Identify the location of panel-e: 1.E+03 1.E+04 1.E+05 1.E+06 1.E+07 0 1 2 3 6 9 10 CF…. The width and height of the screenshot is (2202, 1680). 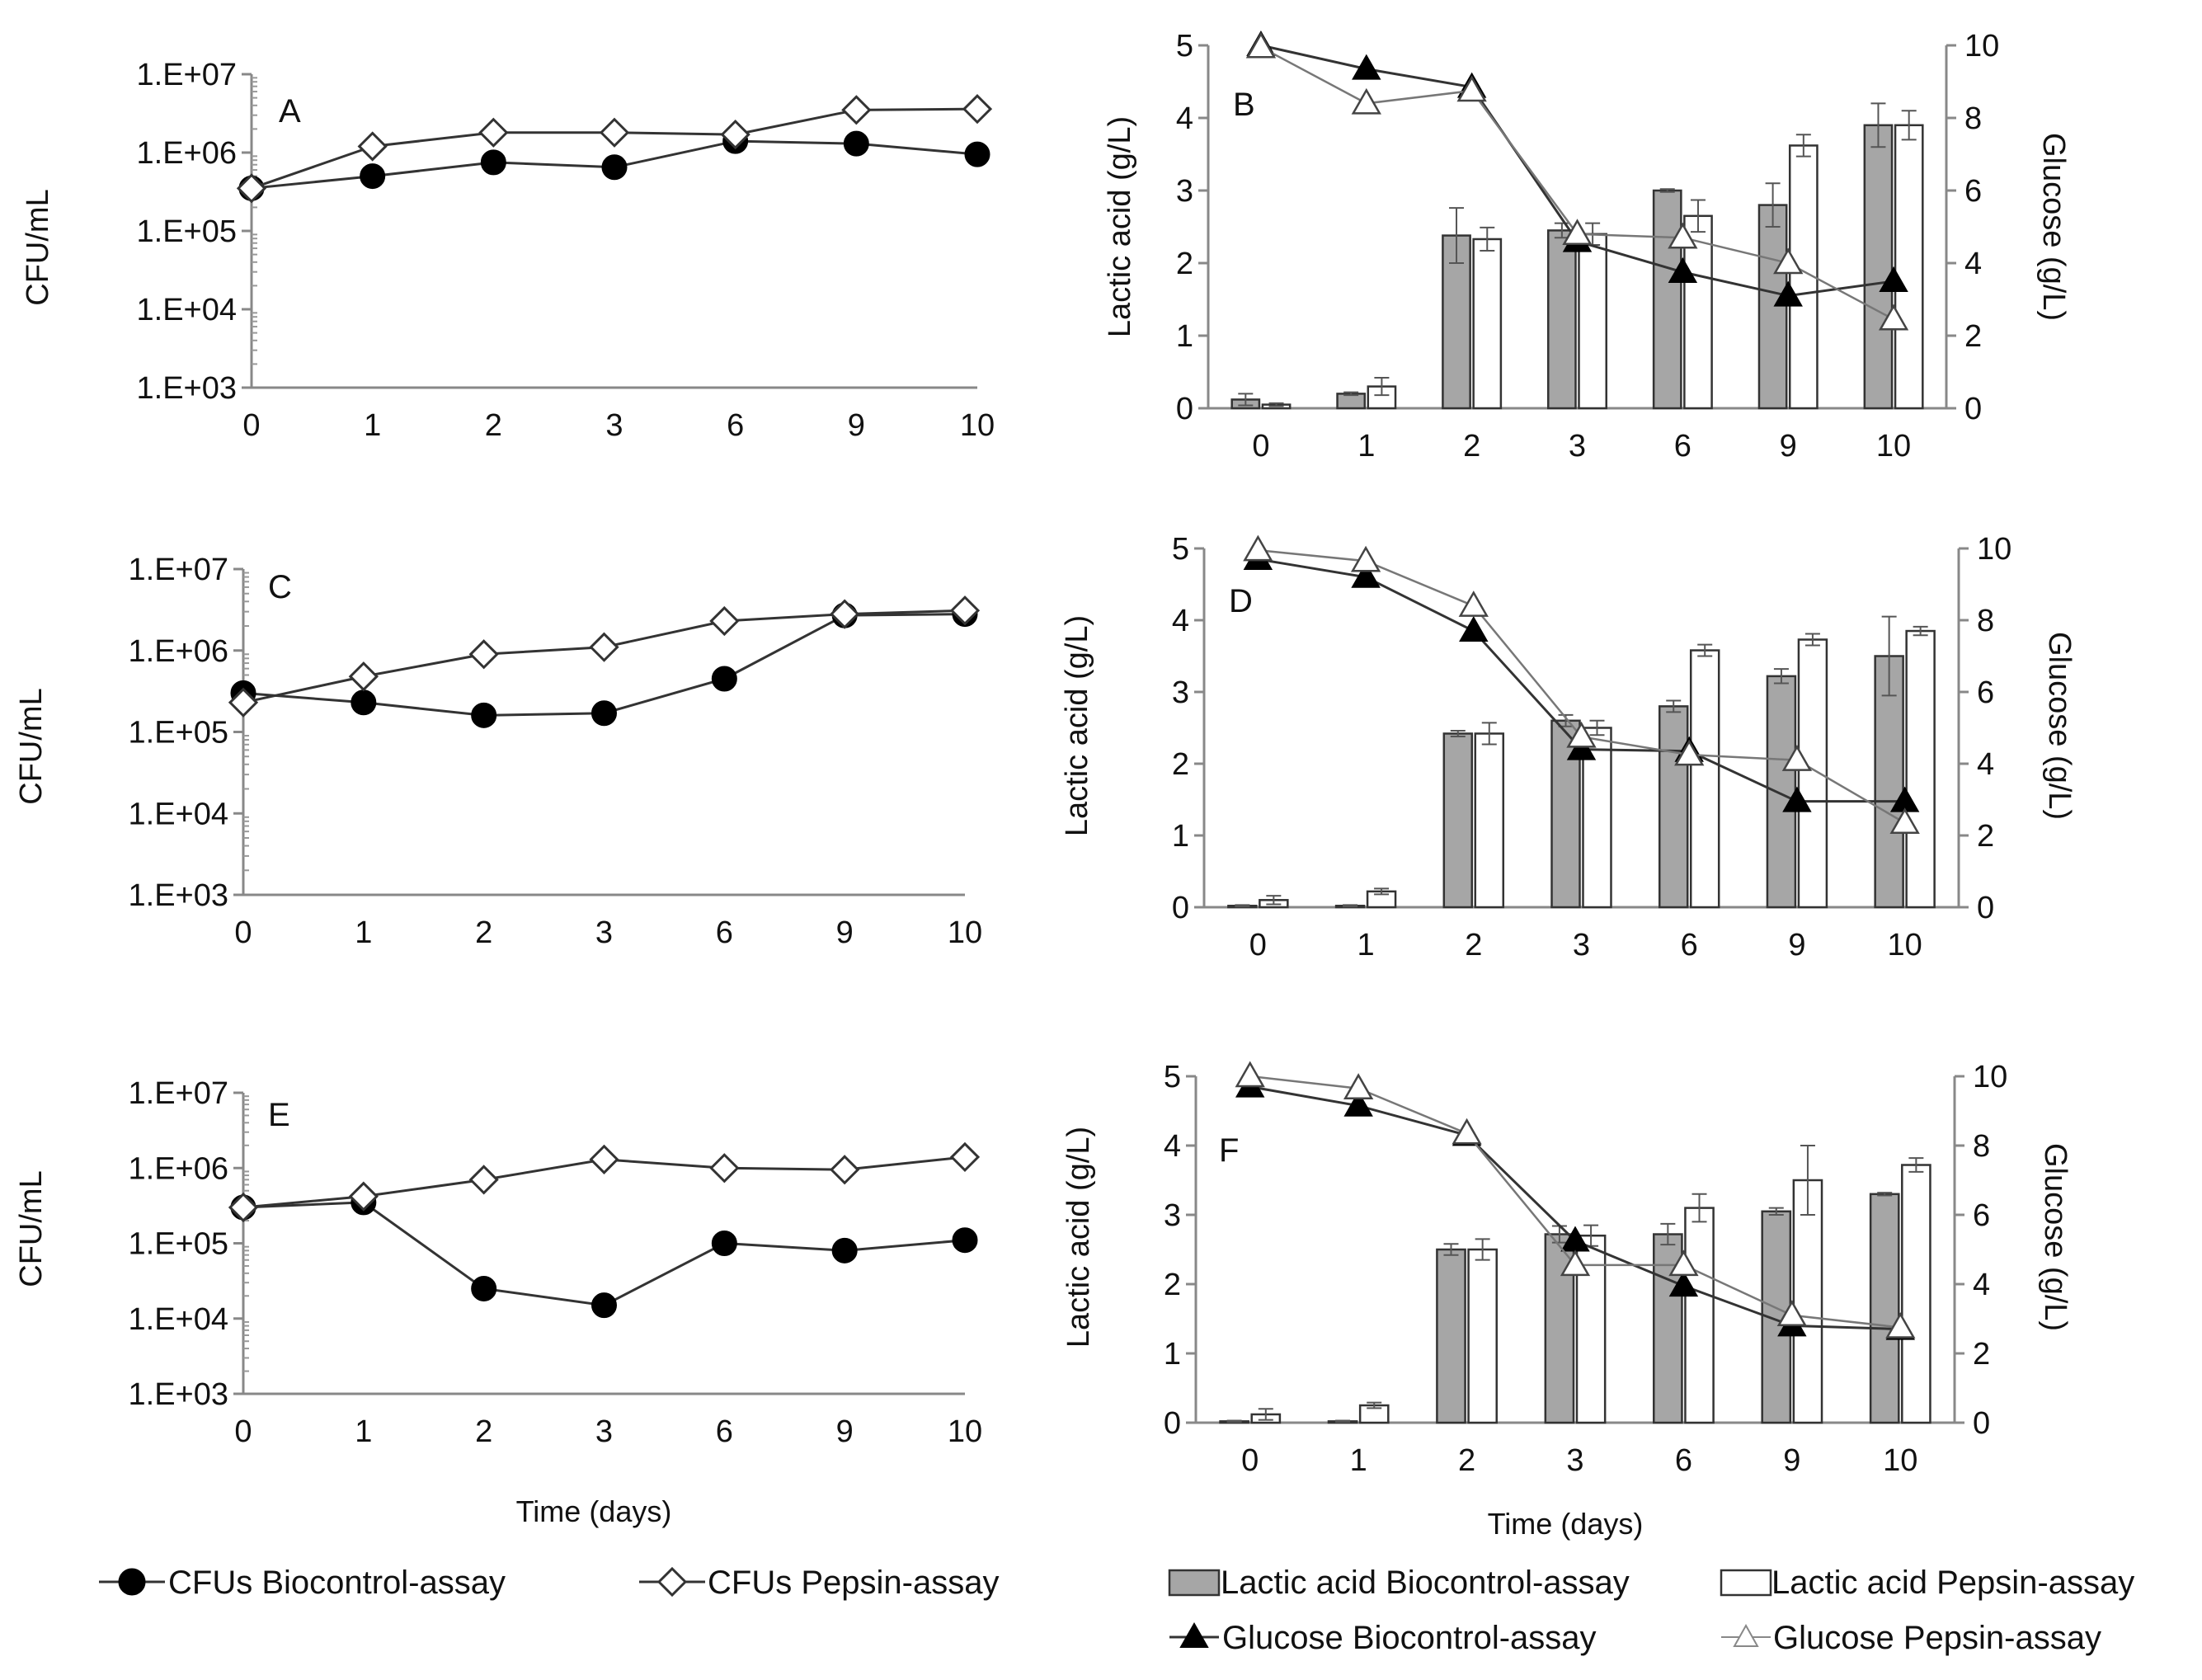
(498, 1302).